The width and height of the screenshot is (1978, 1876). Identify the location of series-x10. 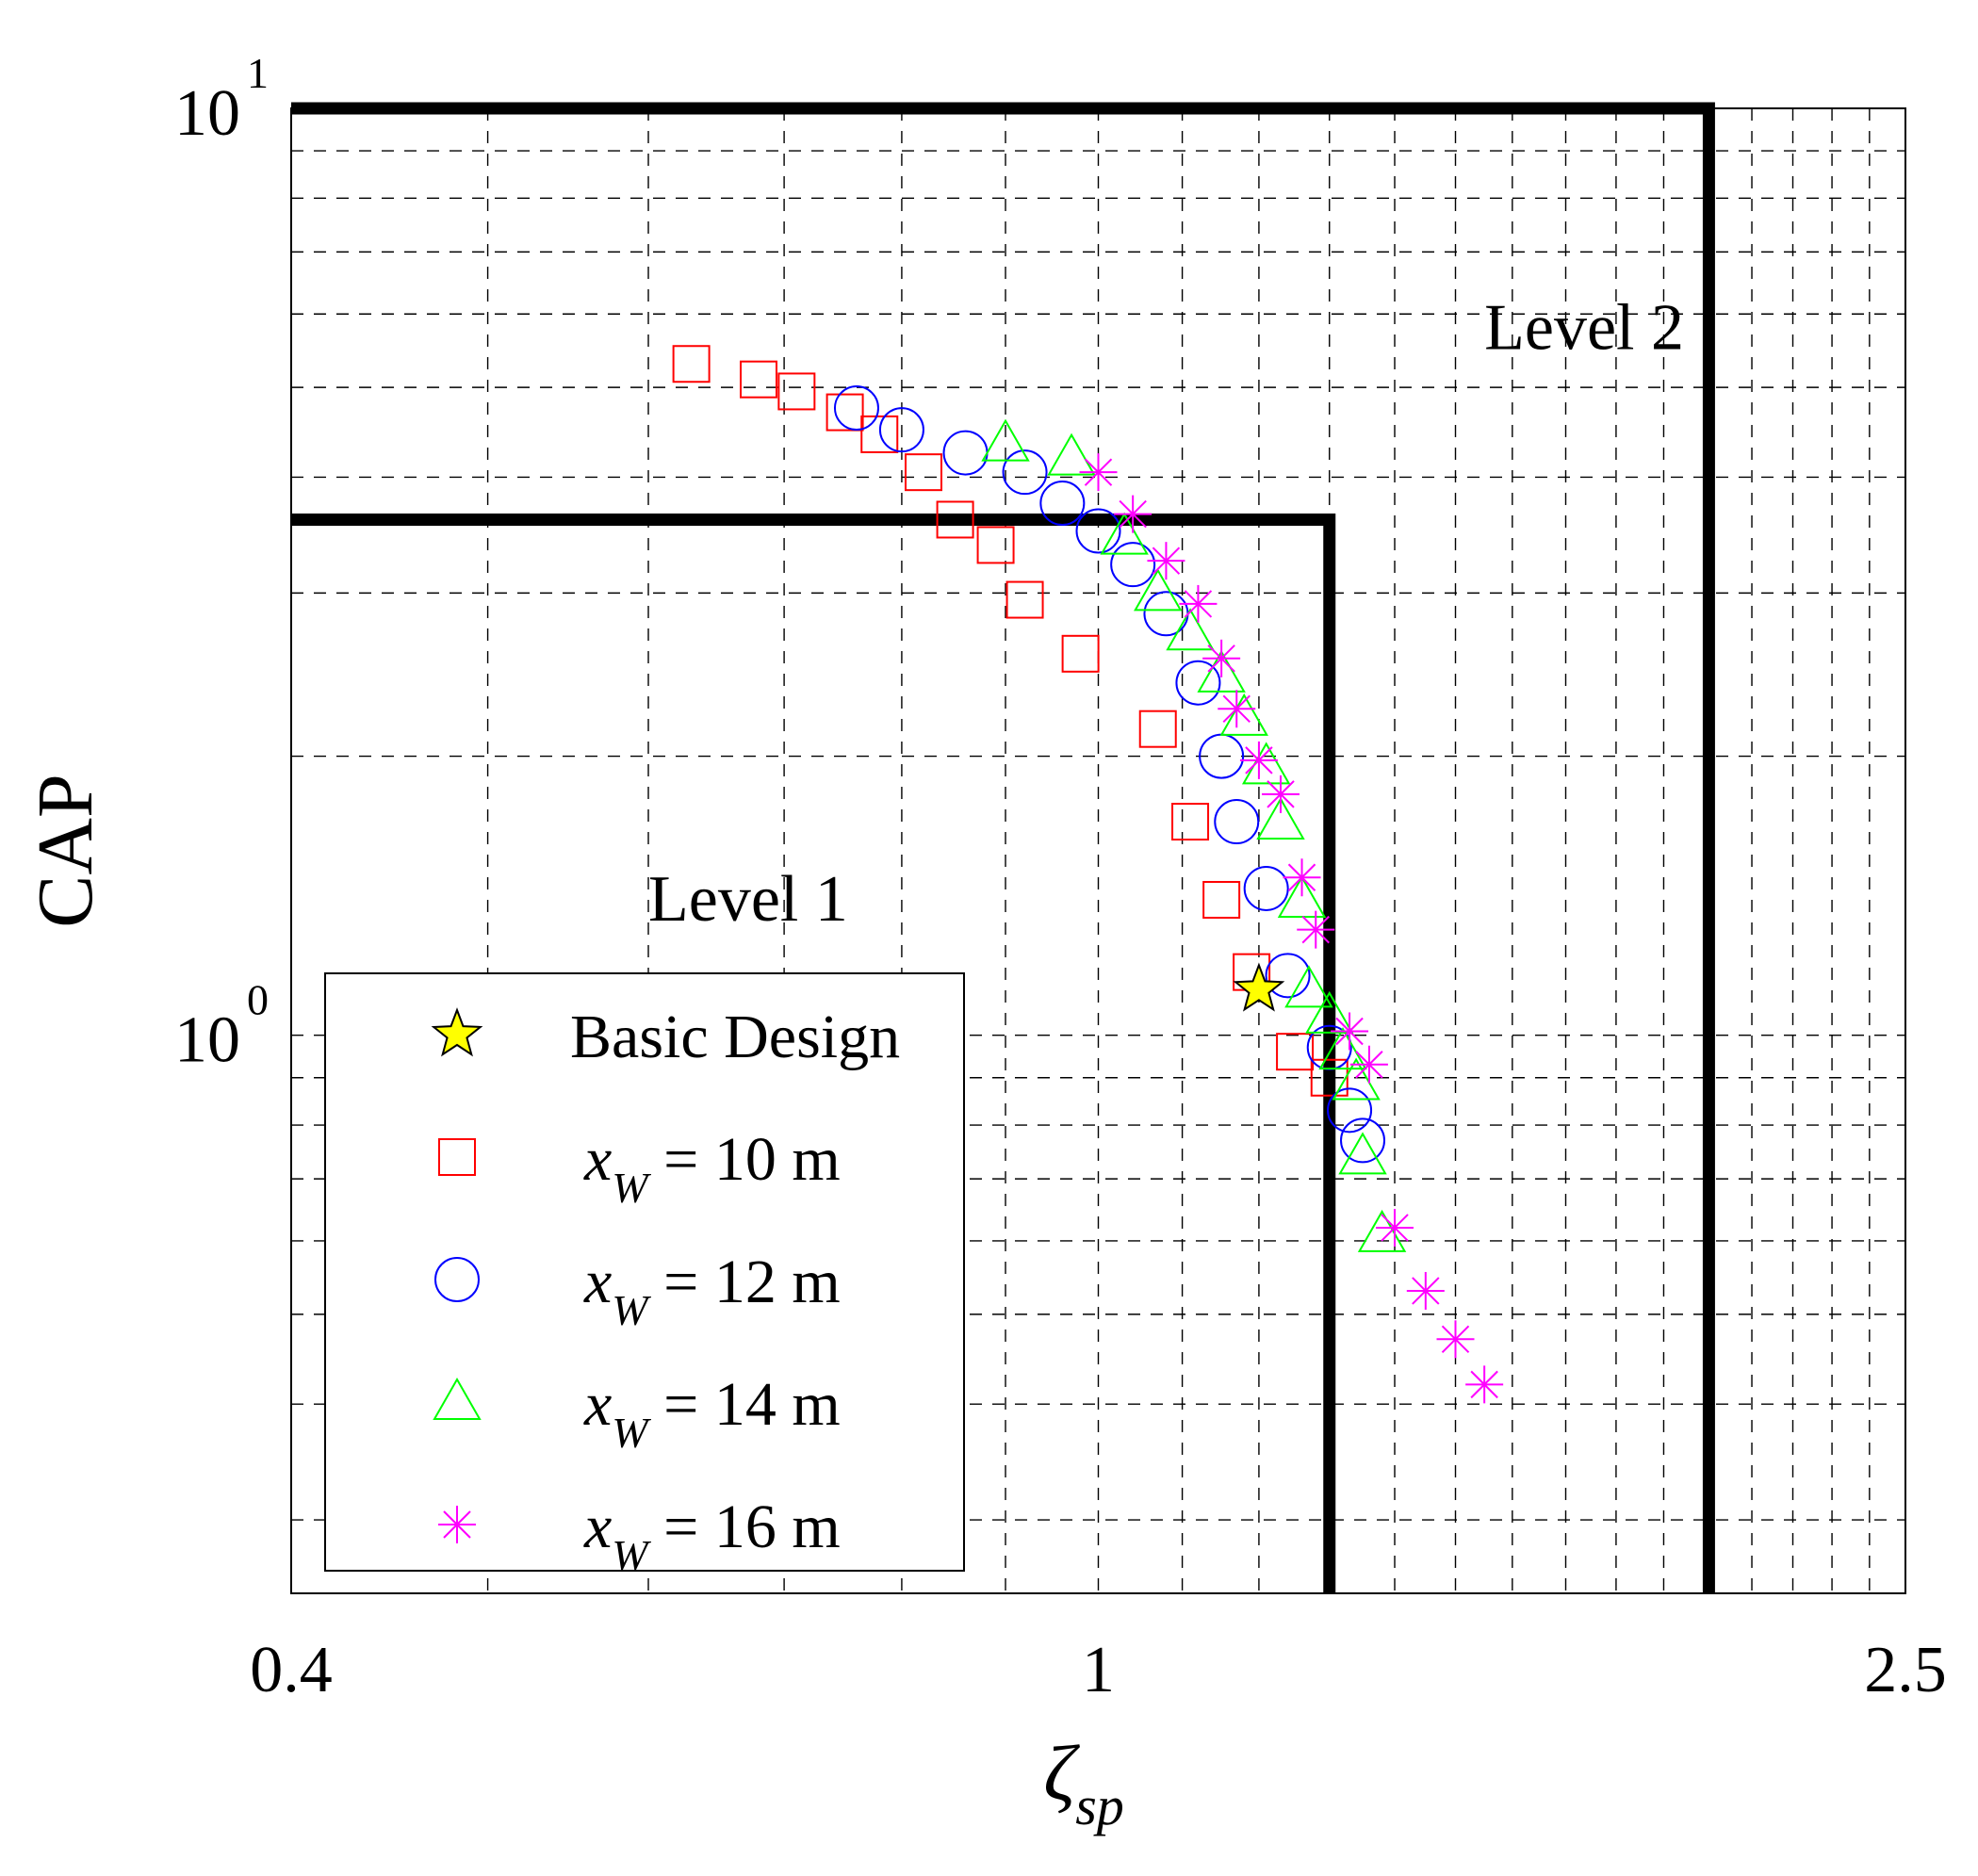
(1010, 721).